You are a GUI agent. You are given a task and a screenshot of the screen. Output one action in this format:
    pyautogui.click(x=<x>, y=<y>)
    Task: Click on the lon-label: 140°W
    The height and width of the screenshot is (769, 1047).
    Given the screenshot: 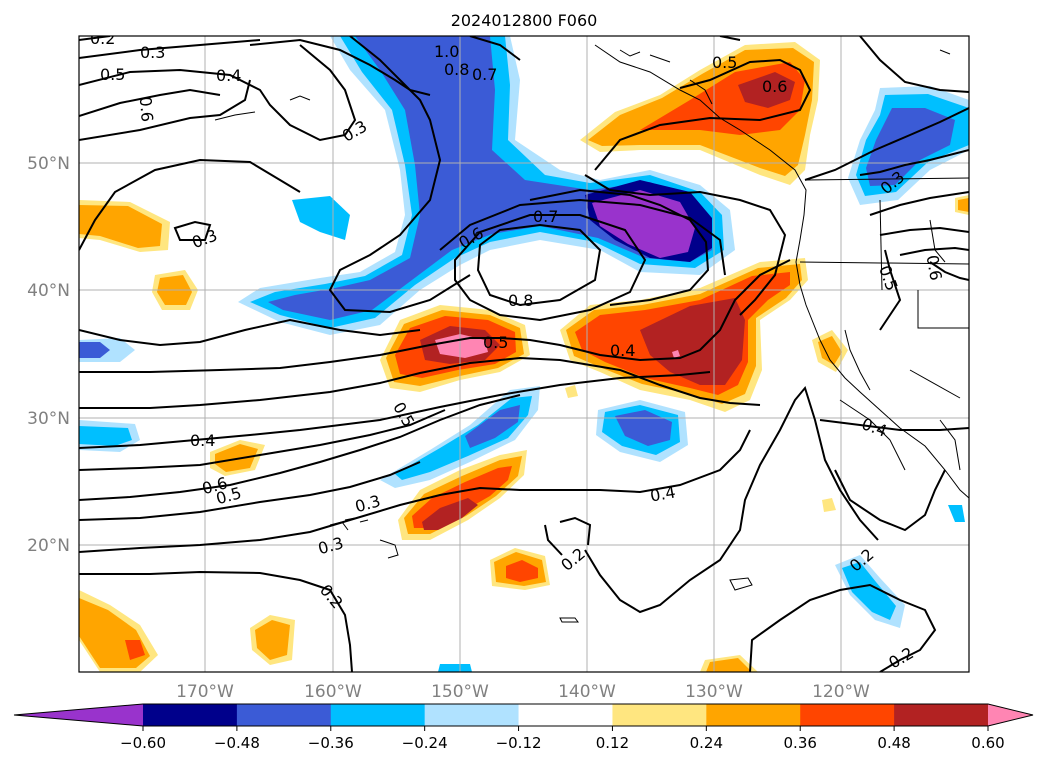 What is the action you would take?
    pyautogui.click(x=587, y=692)
    